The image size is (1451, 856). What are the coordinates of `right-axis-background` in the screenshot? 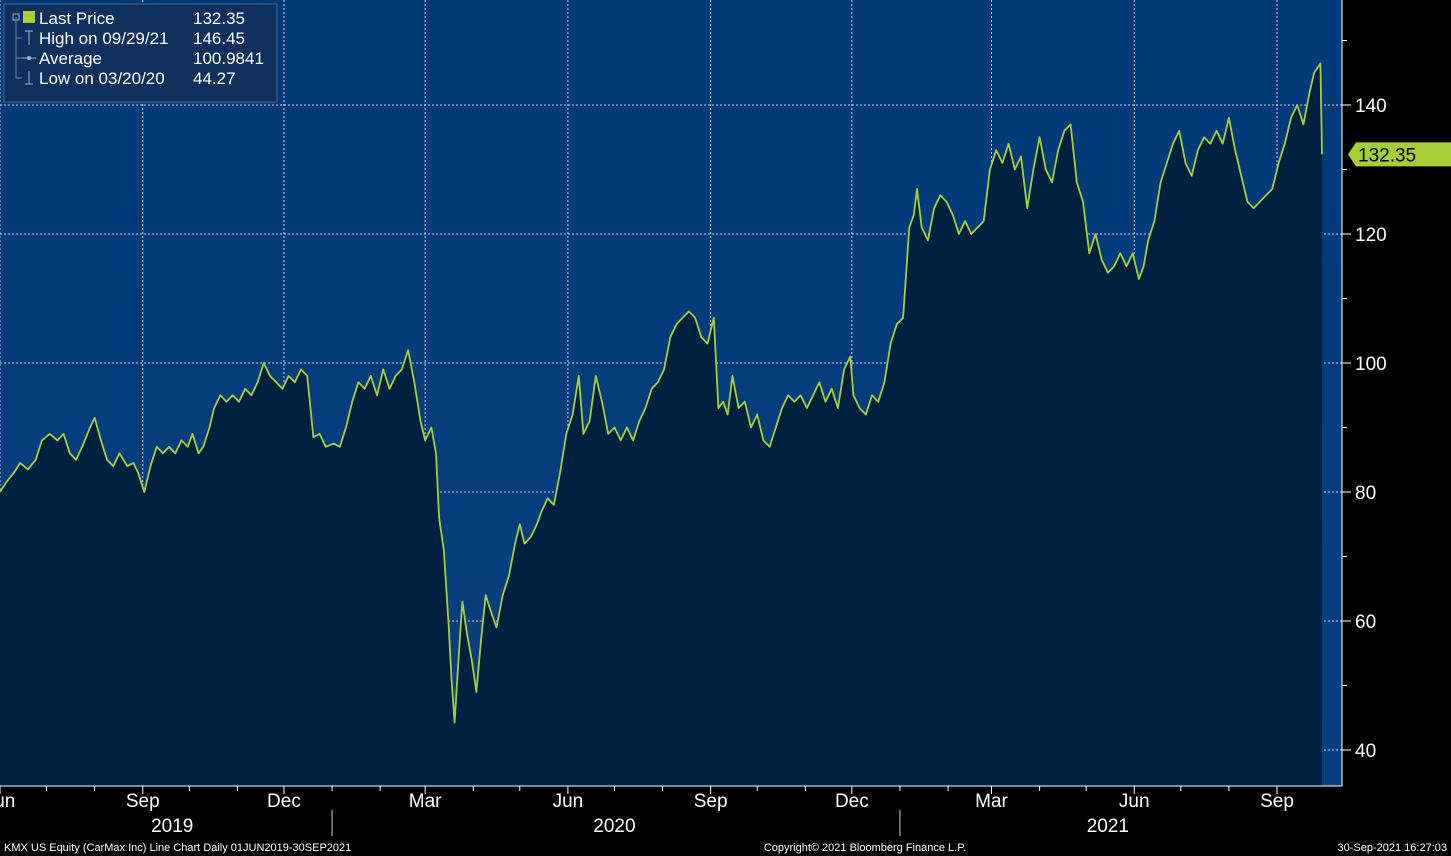 It's located at (1396, 393).